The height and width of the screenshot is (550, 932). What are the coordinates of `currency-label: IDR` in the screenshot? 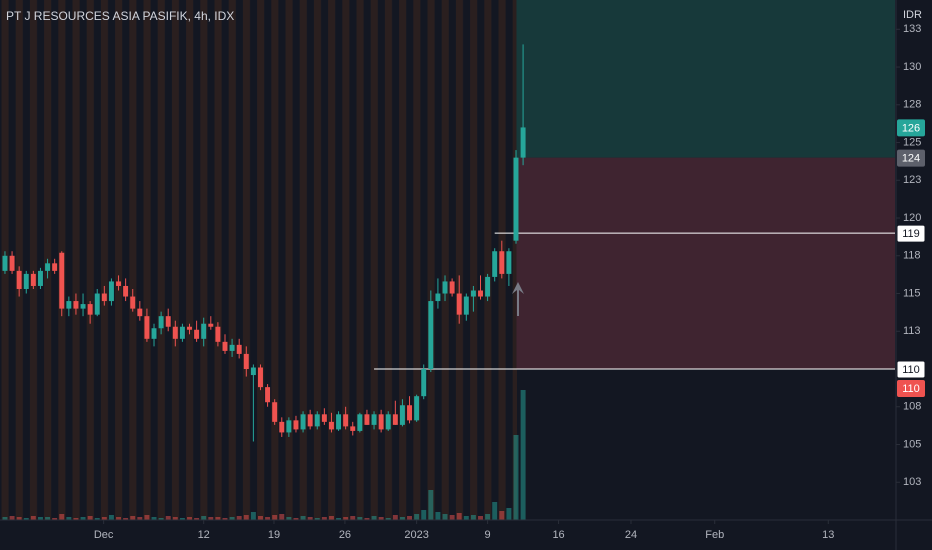 It's located at (912, 15).